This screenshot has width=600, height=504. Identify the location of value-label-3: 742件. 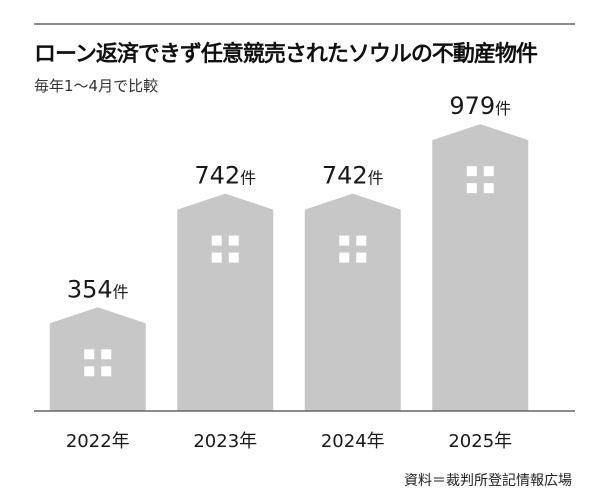
(353, 176).